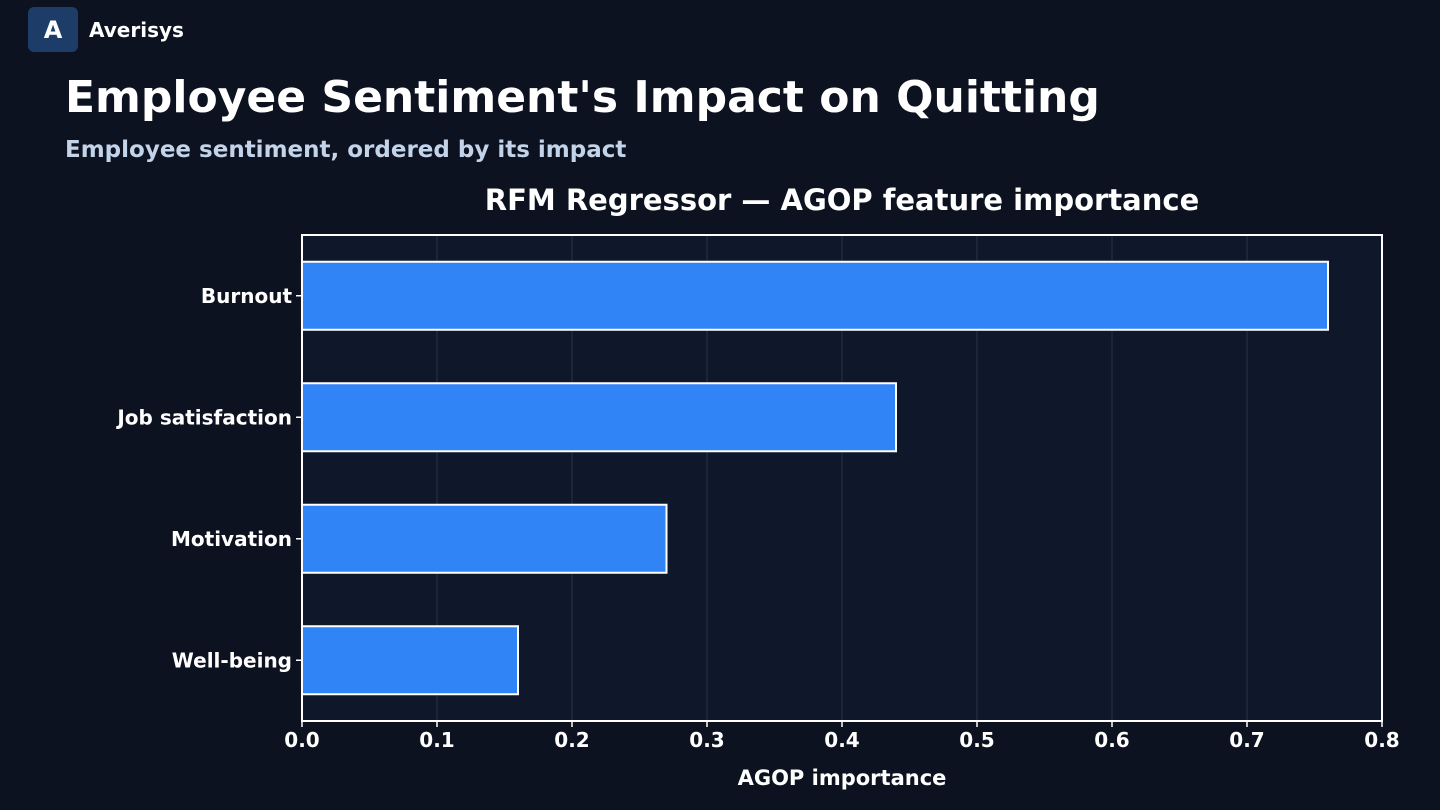 Image resolution: width=1440 pixels, height=810 pixels. Describe the element at coordinates (247, 296) in the screenshot. I see `category-label: Burnout` at that location.